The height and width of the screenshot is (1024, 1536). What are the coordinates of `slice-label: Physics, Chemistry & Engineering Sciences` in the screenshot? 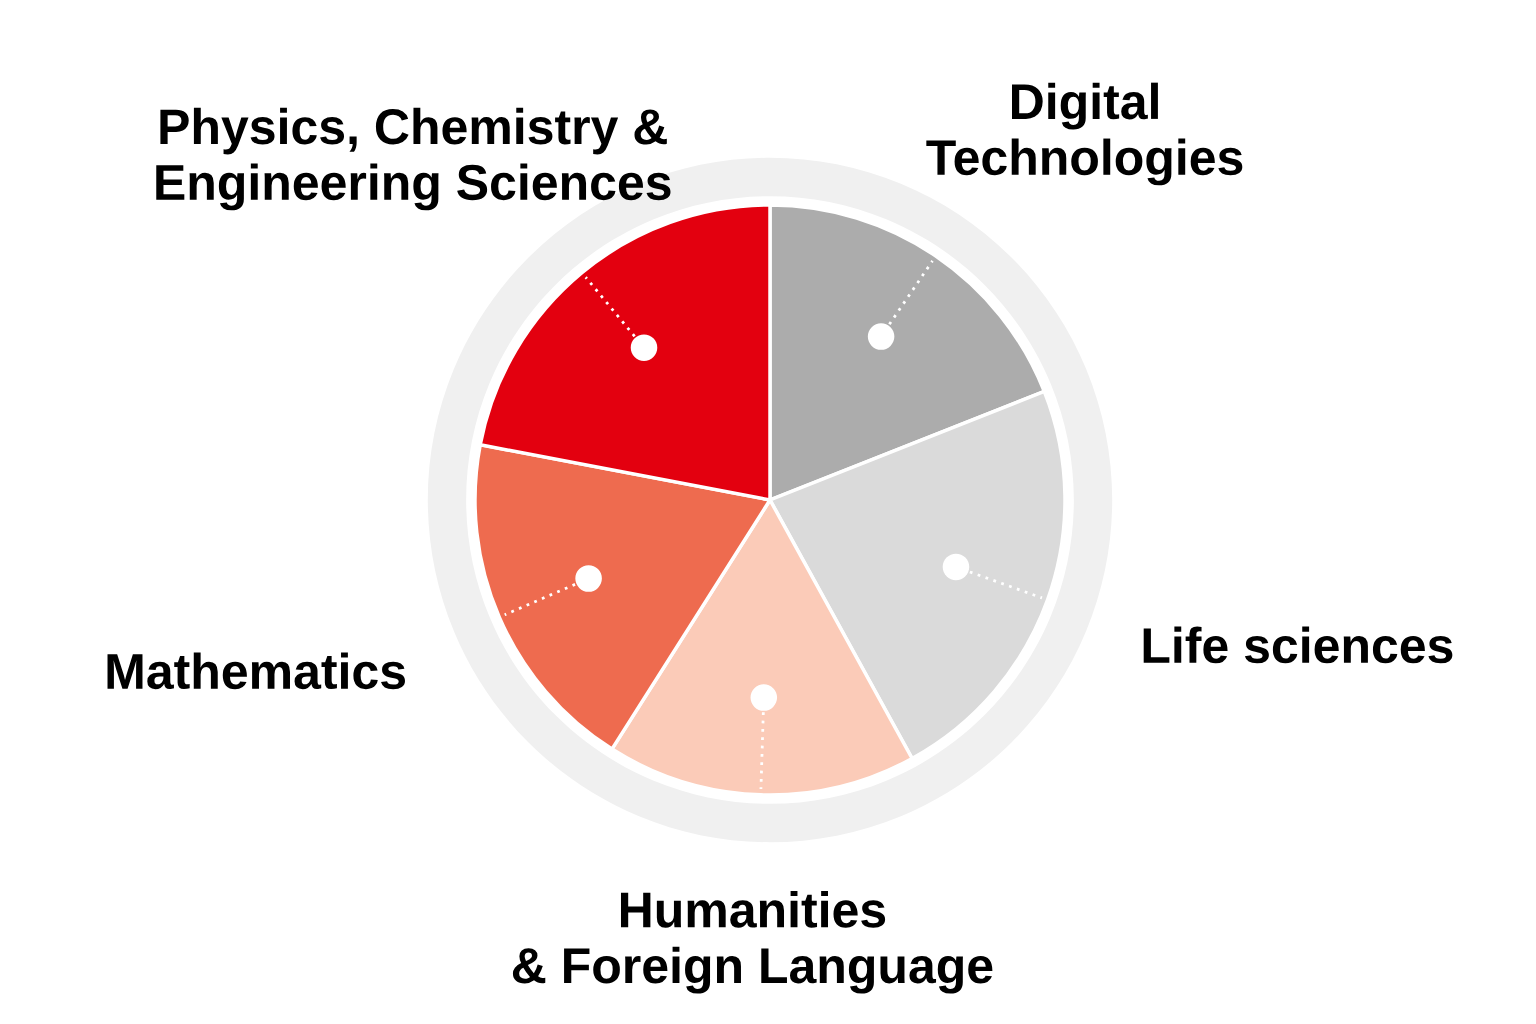 It's located at (413, 159).